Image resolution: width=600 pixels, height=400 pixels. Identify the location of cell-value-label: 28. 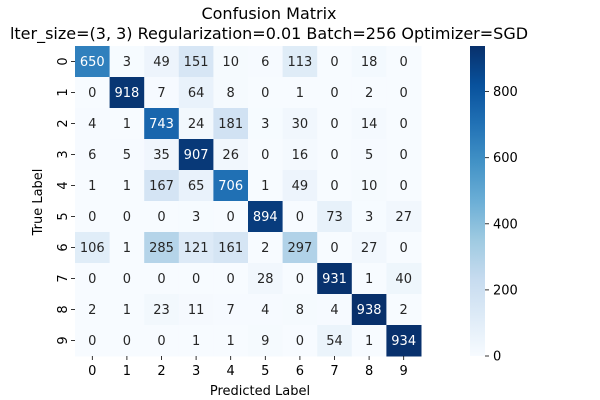
(265, 279).